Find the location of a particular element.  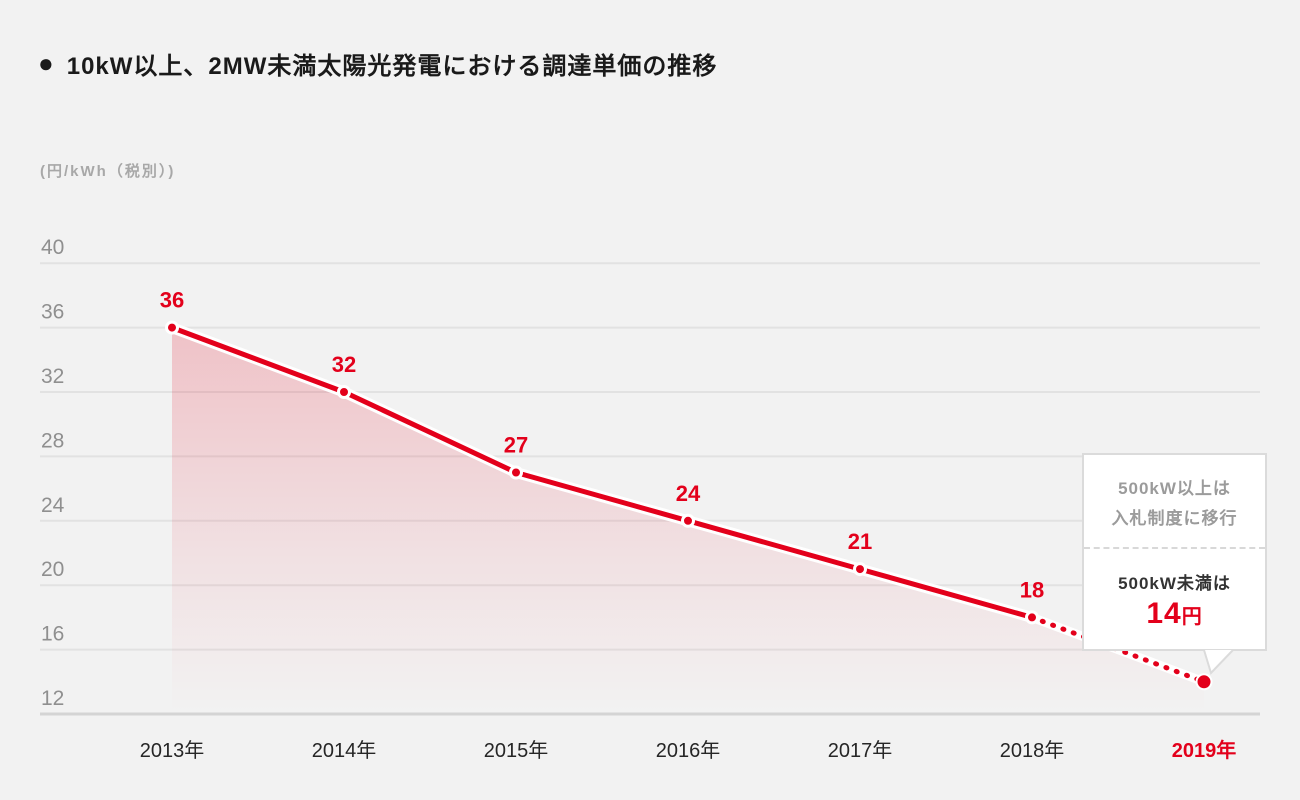

data-point-2019年 is located at coordinates (1204, 682).